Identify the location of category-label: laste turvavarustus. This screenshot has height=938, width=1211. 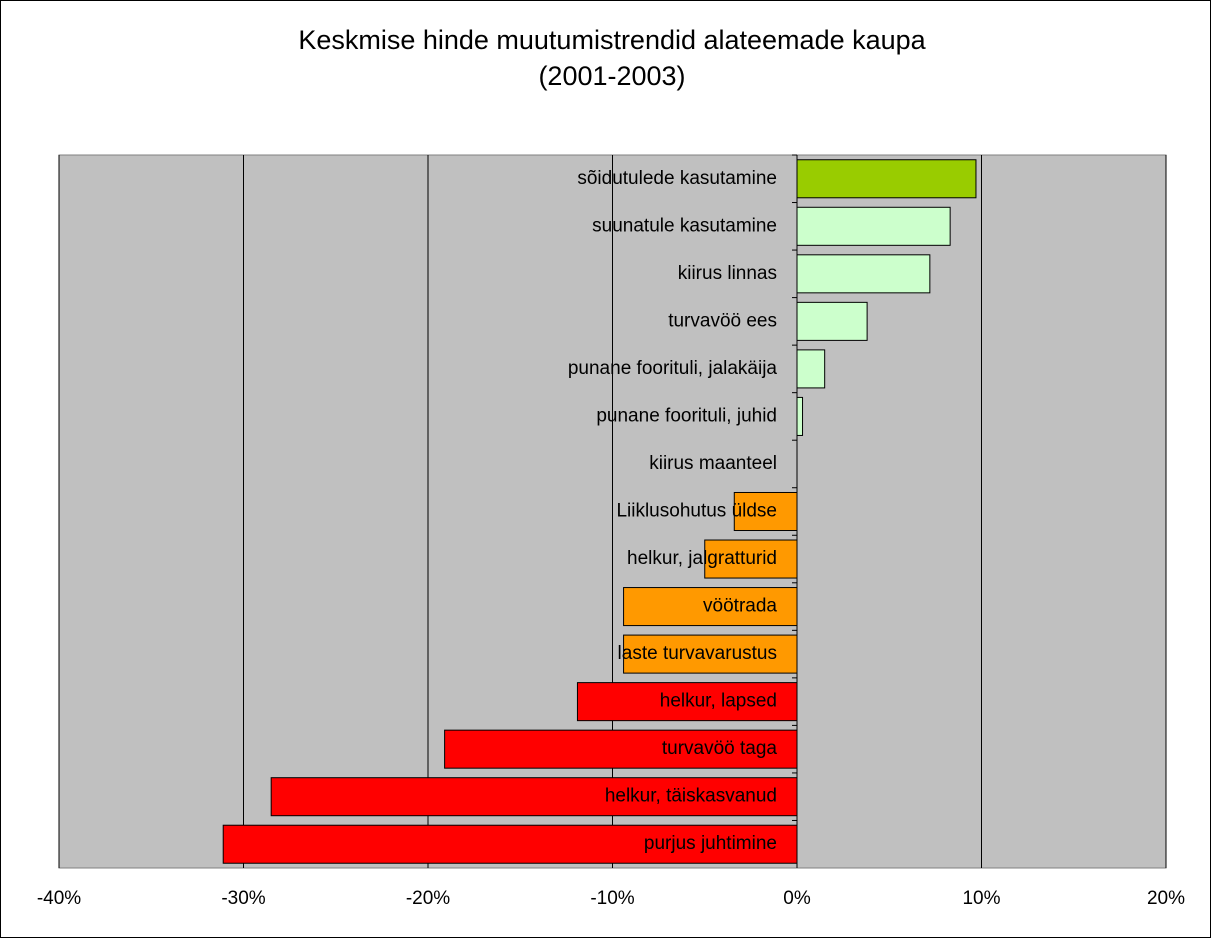
(697, 653).